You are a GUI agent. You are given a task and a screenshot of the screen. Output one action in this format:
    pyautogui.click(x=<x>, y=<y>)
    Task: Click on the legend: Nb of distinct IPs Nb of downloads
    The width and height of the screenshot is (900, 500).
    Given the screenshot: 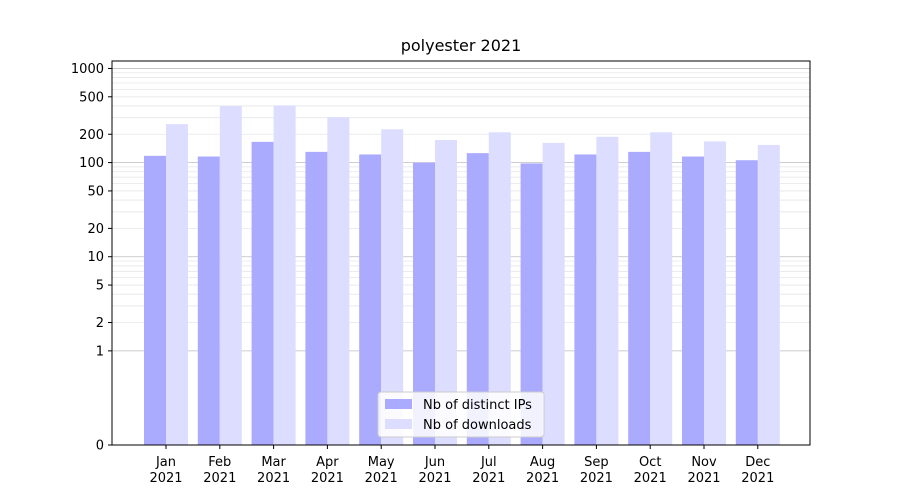 What is the action you would take?
    pyautogui.click(x=461, y=414)
    